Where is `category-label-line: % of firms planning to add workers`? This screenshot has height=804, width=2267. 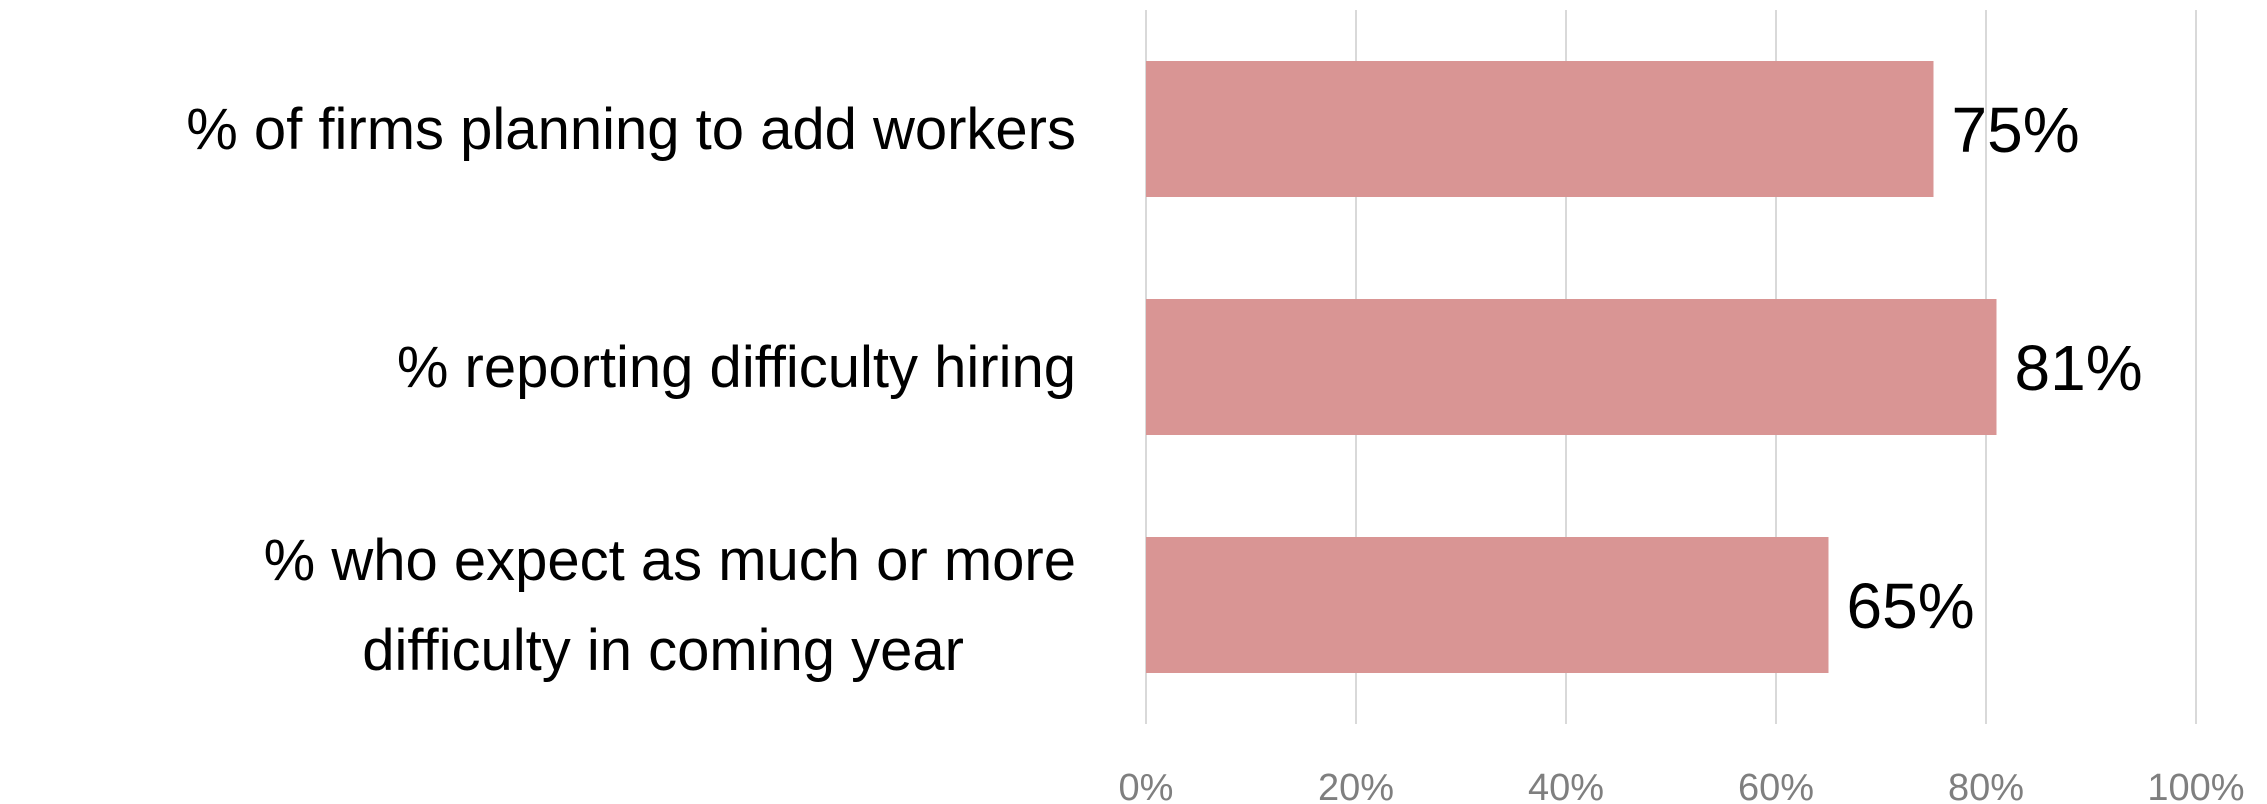 category-label-line: % of firms planning to add workers is located at coordinates (631, 129).